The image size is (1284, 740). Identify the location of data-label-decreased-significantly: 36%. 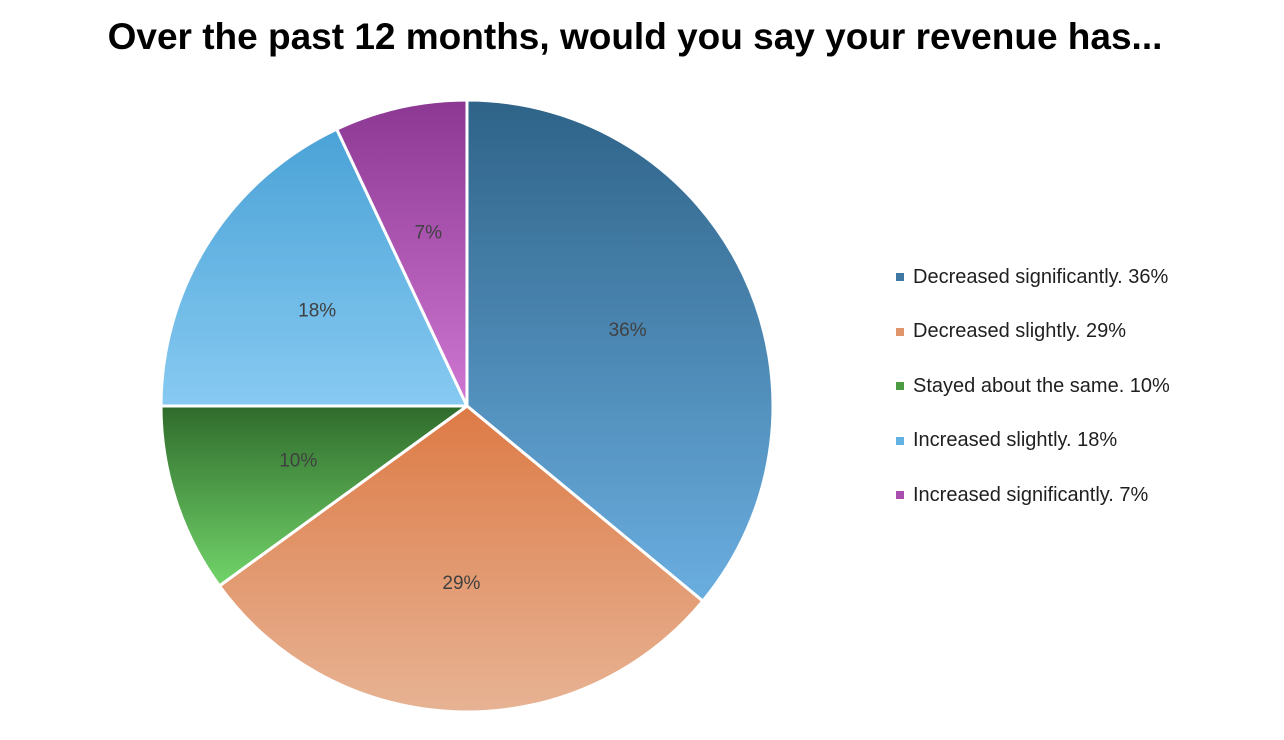
(628, 330).